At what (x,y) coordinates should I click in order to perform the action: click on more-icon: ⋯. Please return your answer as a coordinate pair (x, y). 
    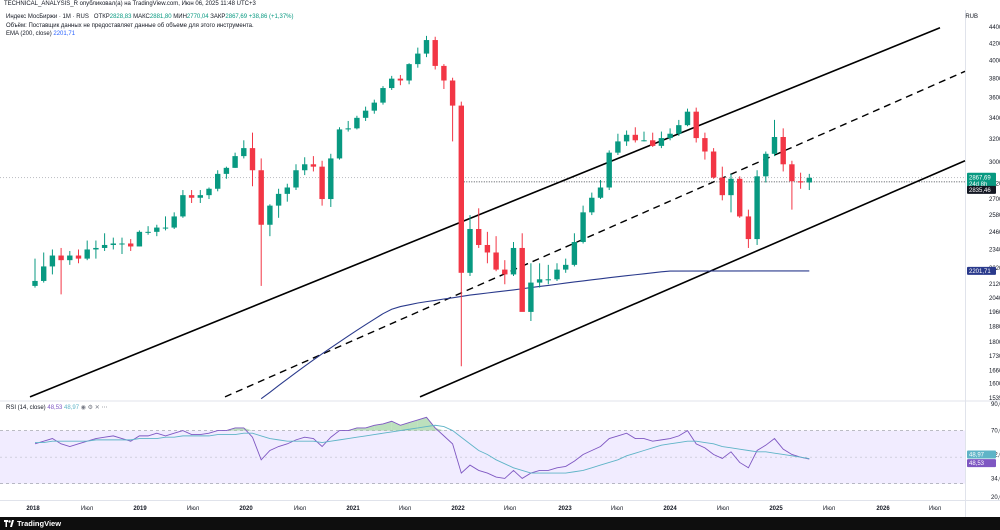
    Looking at the image, I should click on (104, 408).